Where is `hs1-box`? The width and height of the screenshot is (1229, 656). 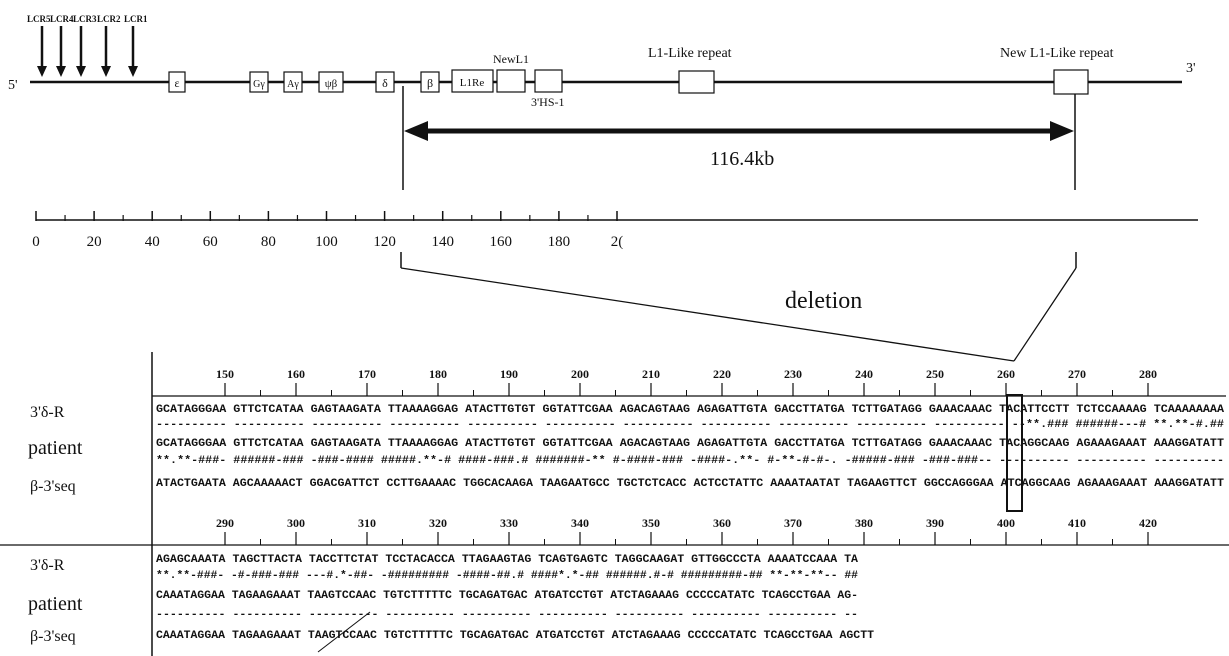 hs1-box is located at coordinates (548, 81).